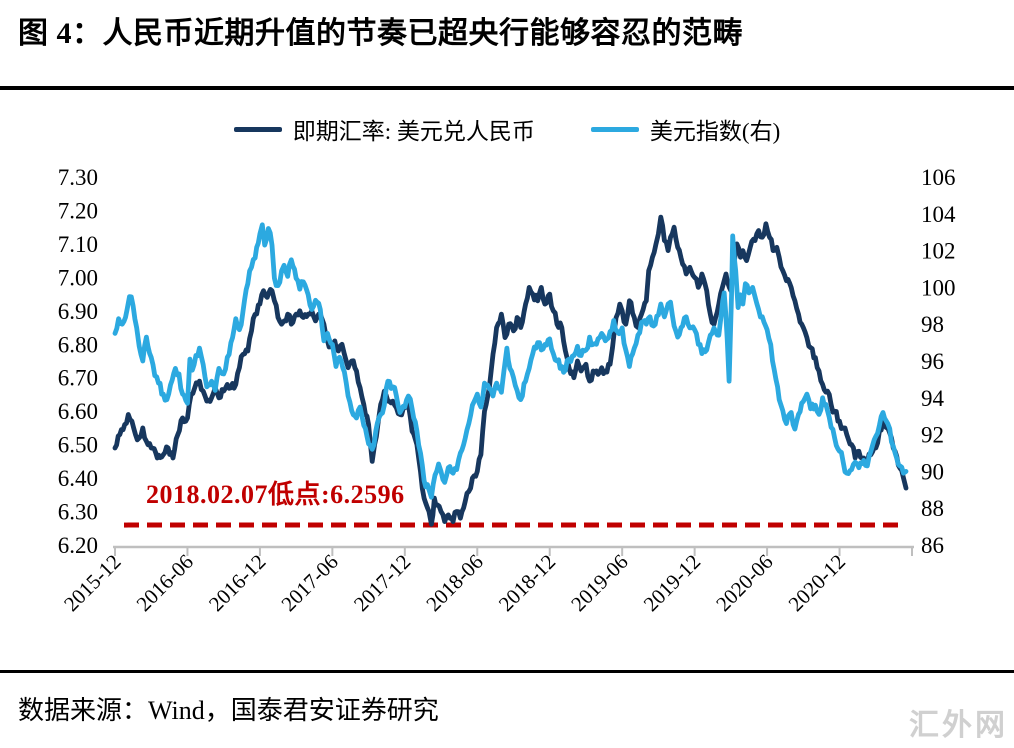  I want to click on page-title: 图 4：人民币近期升值的节奏已超央行能够容忍的范畴, so click(380, 33).